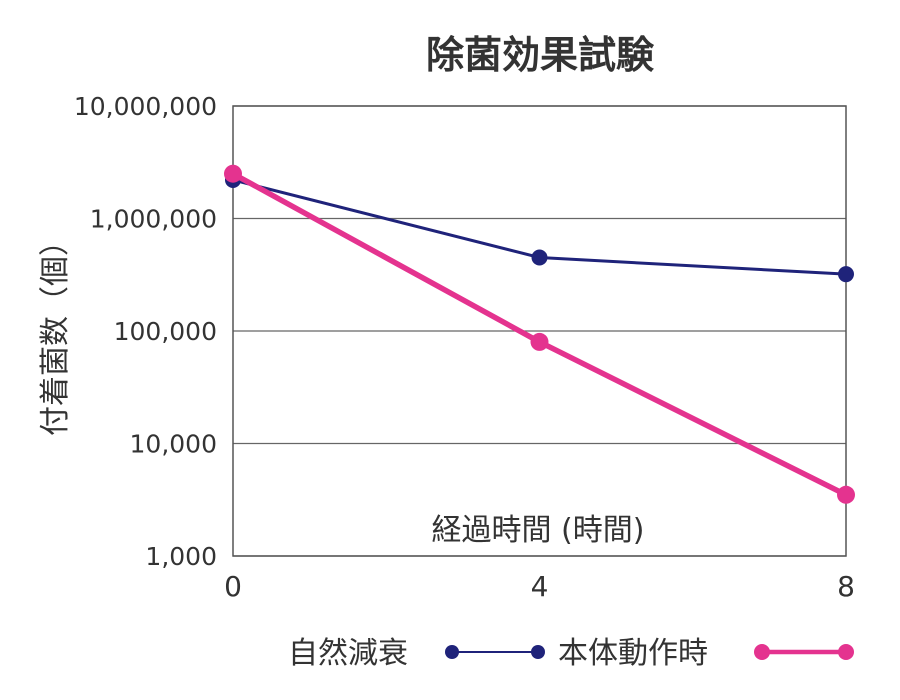 The image size is (900, 700). What do you see at coordinates (846, 586) in the screenshot?
I see `x-tick-label: 8` at bounding box center [846, 586].